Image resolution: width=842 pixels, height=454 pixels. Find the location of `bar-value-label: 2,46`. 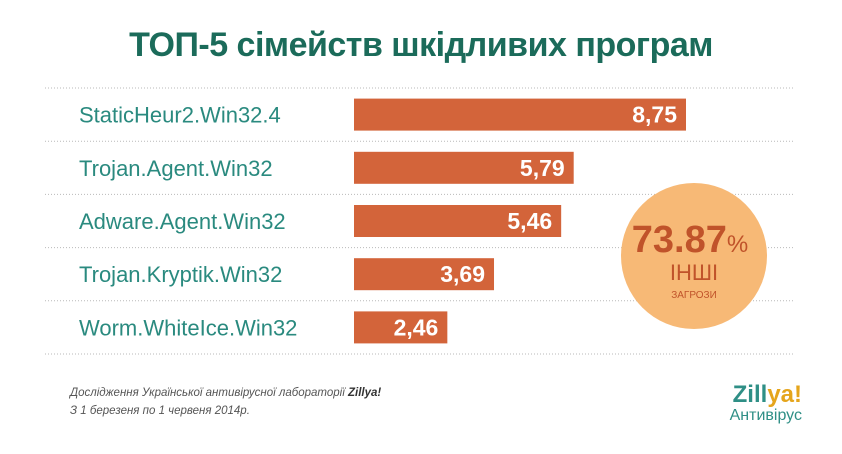

bar-value-label: 2,46 is located at coordinates (416, 327).